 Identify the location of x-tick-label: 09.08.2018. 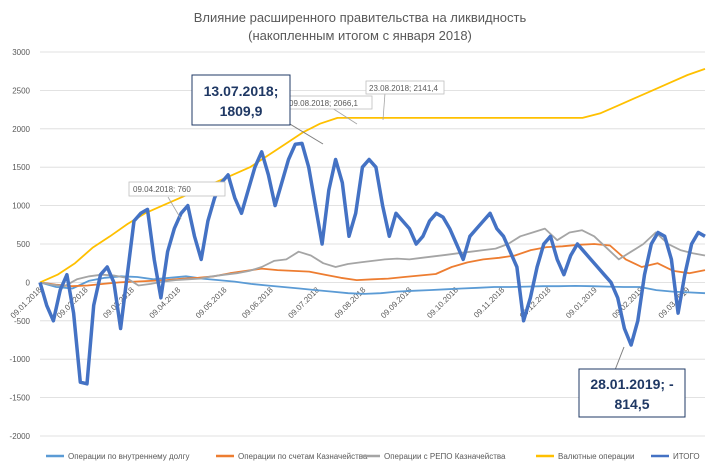
(350, 302).